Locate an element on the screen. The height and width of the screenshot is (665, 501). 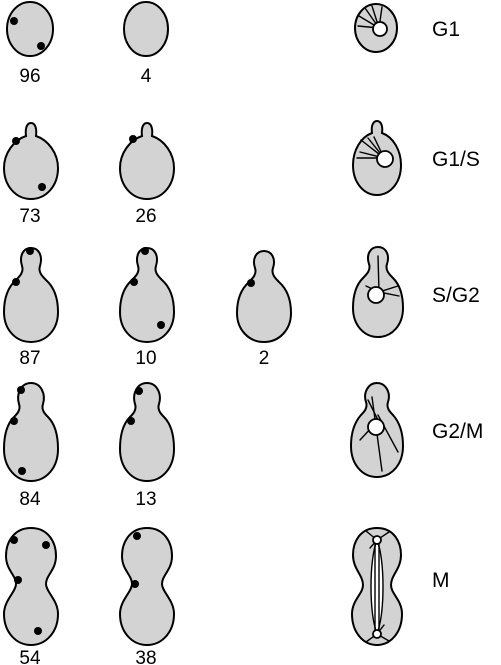
cell-row2-col1 is located at coordinates (31, 161).